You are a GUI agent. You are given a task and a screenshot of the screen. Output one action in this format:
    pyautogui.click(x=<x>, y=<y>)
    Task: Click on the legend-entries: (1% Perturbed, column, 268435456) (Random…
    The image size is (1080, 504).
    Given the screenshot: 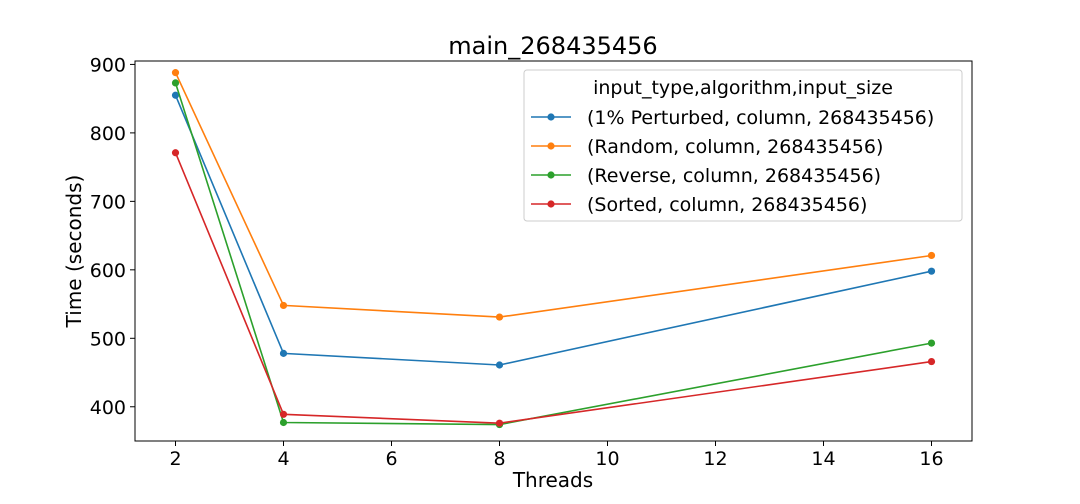 What is the action you would take?
    pyautogui.click(x=732, y=161)
    